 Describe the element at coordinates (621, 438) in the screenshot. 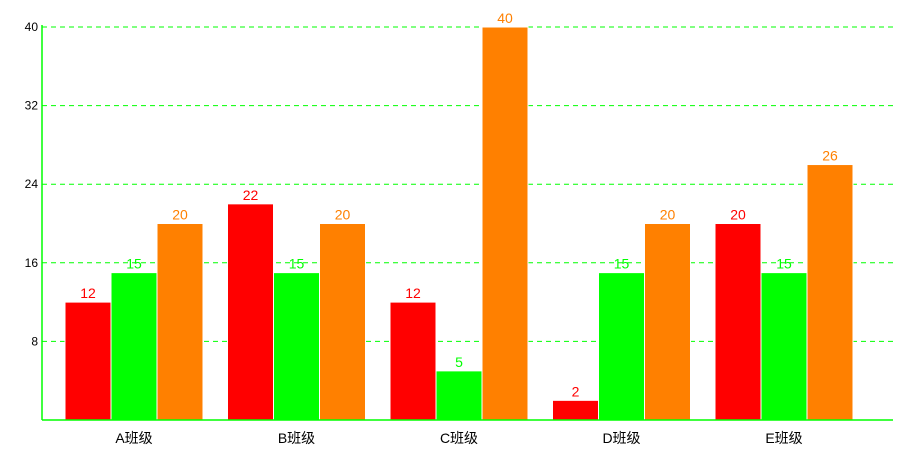

I see `x-tick-label: D班级` at that location.